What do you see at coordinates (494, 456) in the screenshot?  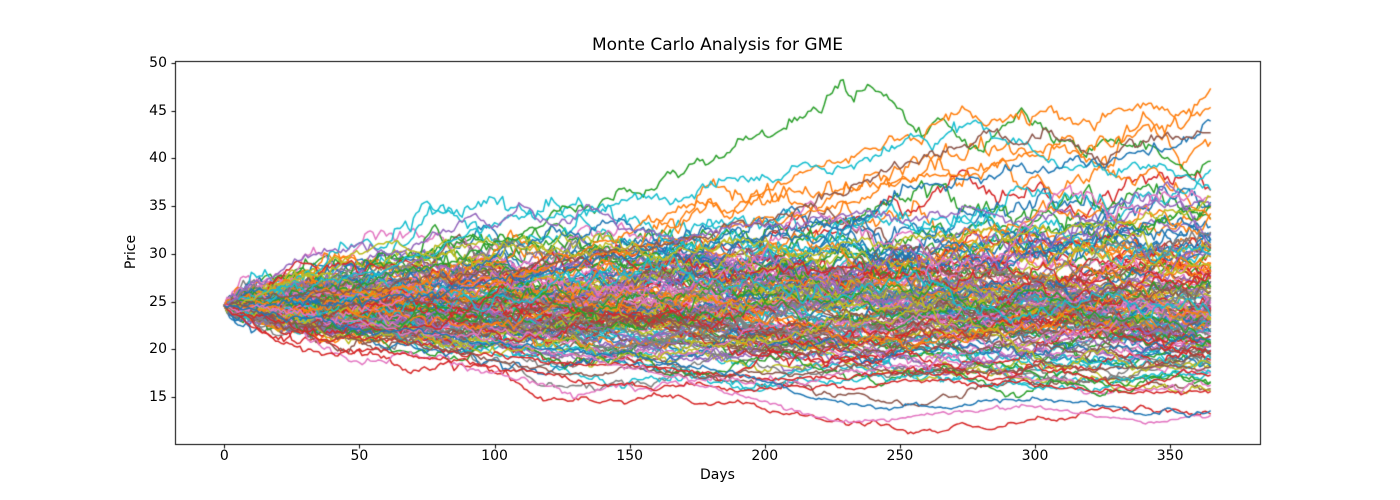 I see `x-tick-label: 100` at bounding box center [494, 456].